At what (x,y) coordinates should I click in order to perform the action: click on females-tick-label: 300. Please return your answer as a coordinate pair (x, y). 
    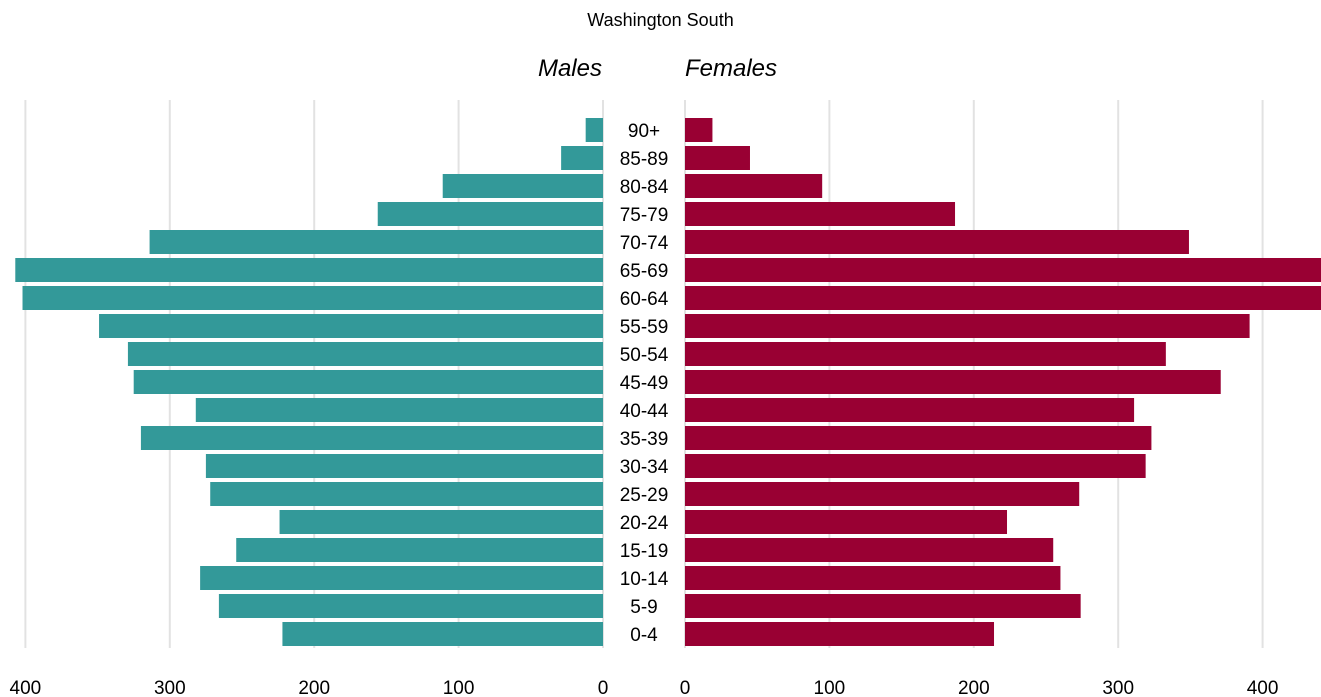
    Looking at the image, I should click on (1118, 687).